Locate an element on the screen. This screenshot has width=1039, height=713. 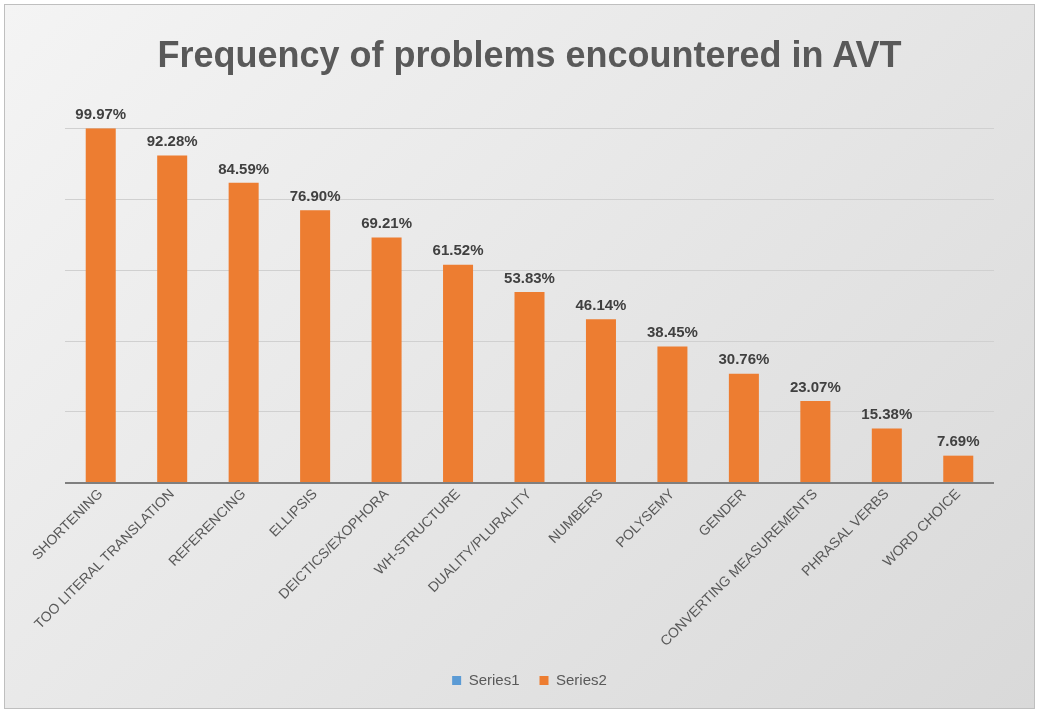
legend-label: Series1 is located at coordinates (494, 679).